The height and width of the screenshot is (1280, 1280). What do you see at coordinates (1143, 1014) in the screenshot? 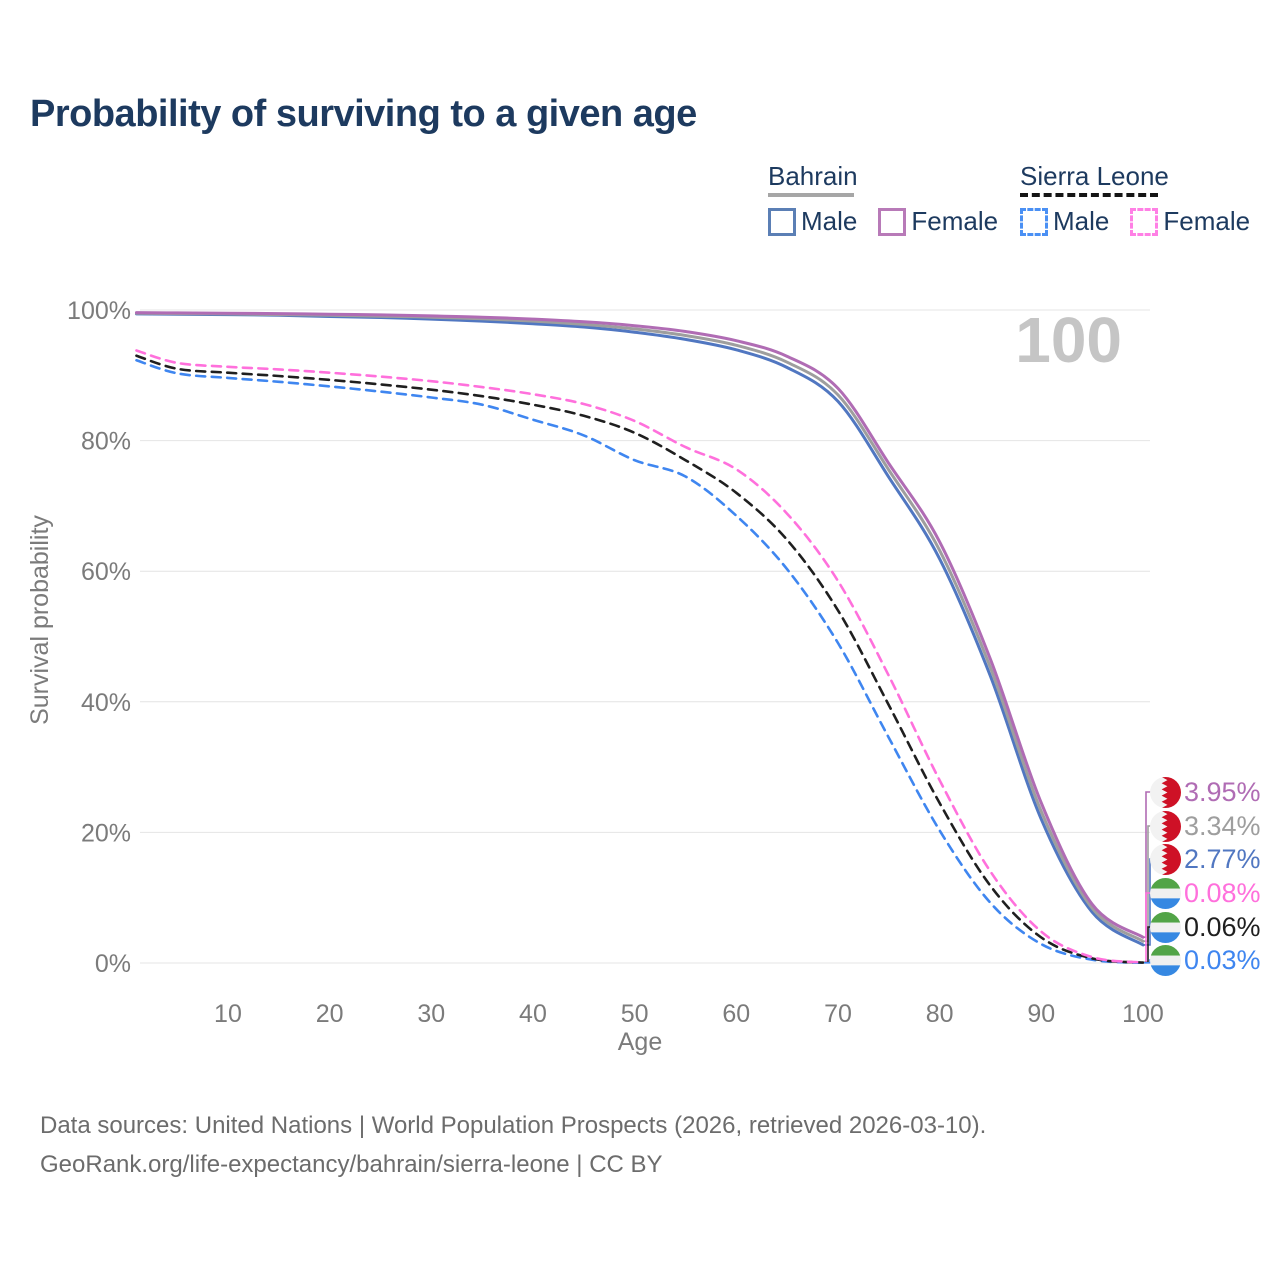
I see `x-tick-label: 100` at bounding box center [1143, 1014].